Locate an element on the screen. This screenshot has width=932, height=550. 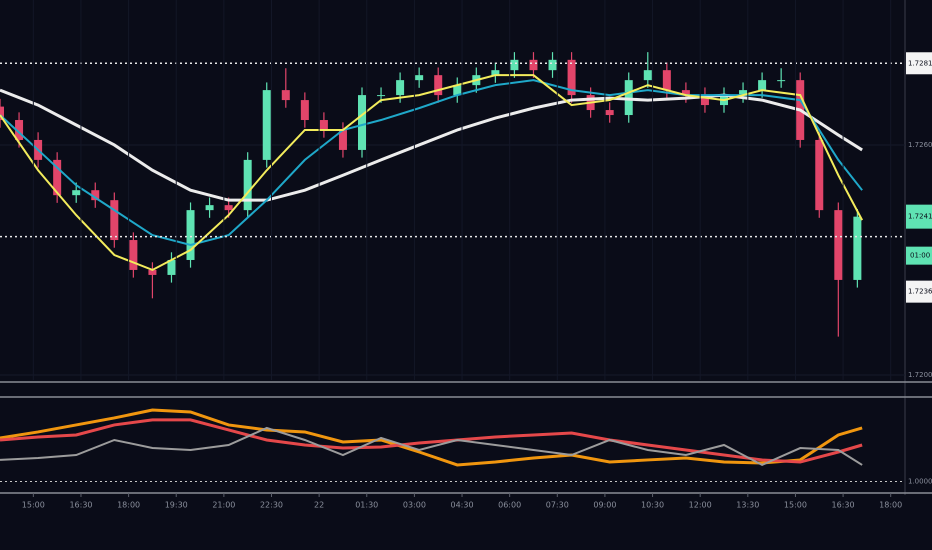
countdown-box is located at coordinates (919, 255).